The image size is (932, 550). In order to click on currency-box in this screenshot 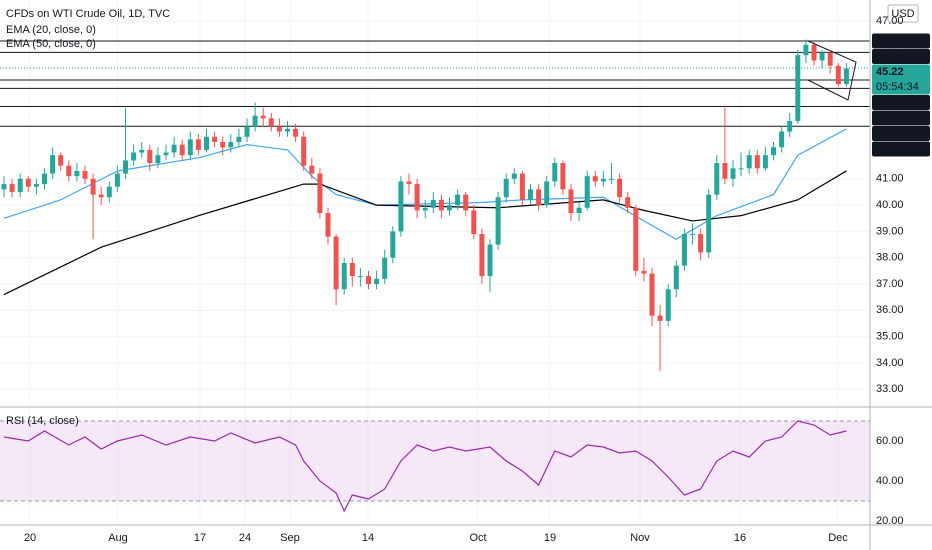, I will do `click(903, 13)`.